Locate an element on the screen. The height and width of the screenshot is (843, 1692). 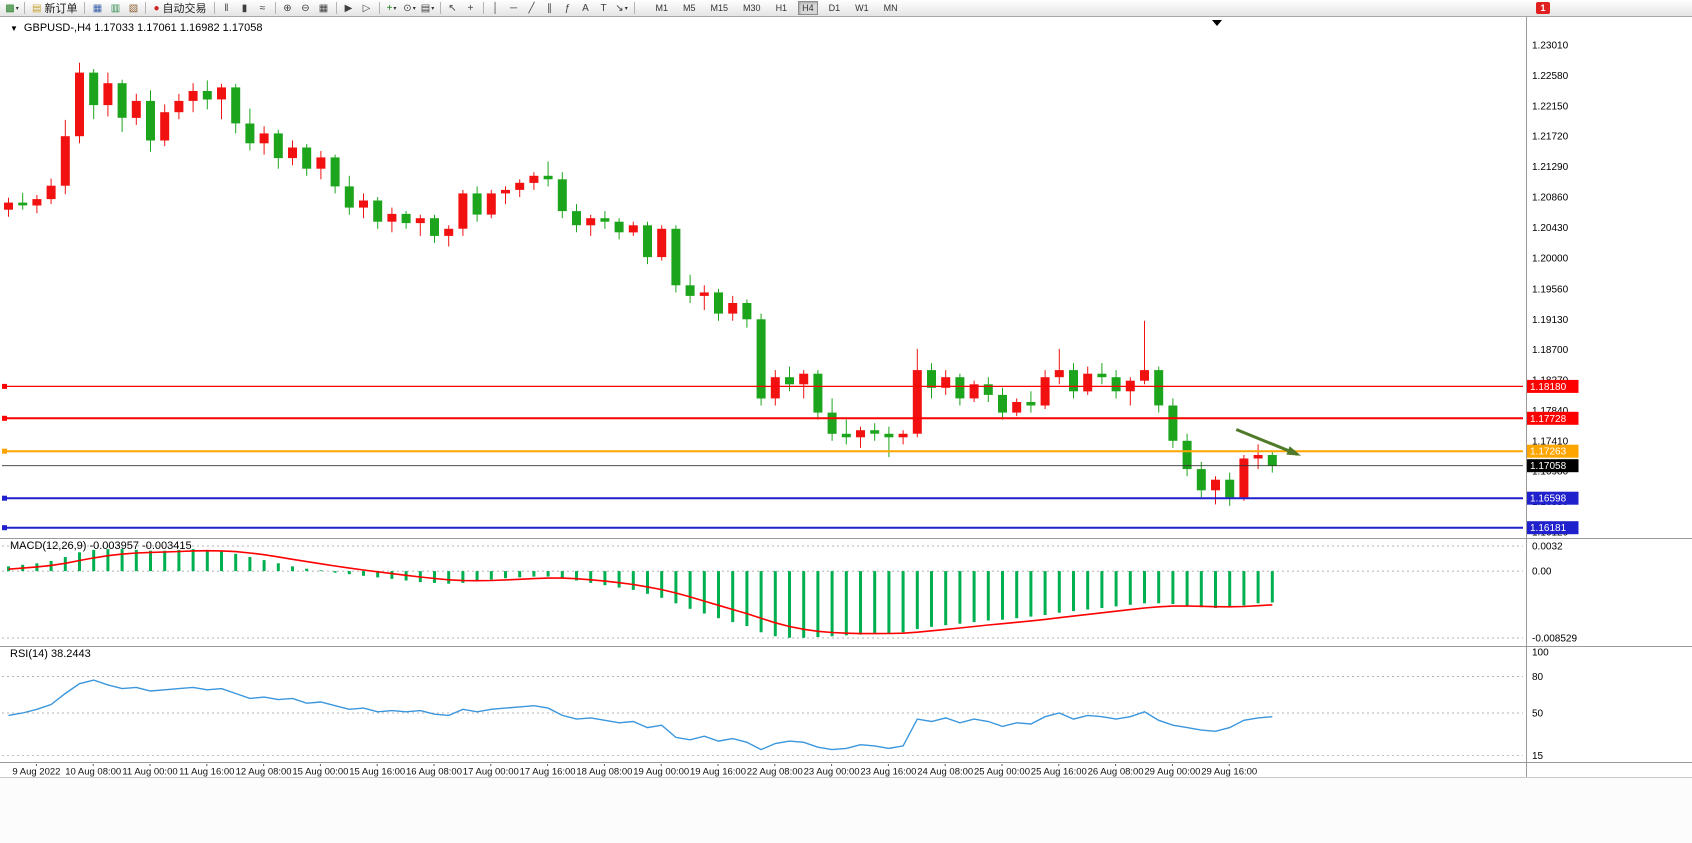
tile-windows-icon: ▦ is located at coordinates (323, 8).